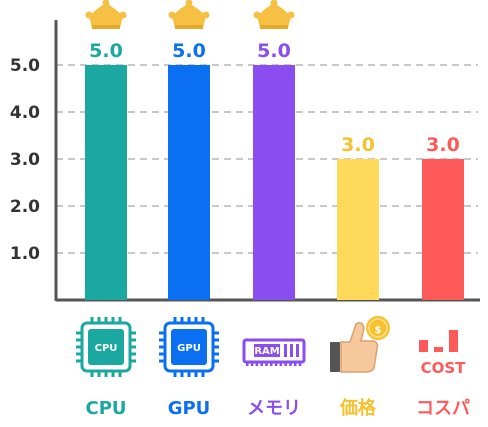 The image size is (488, 427). What do you see at coordinates (25, 254) in the screenshot?
I see `y-tick-label: 1.0` at bounding box center [25, 254].